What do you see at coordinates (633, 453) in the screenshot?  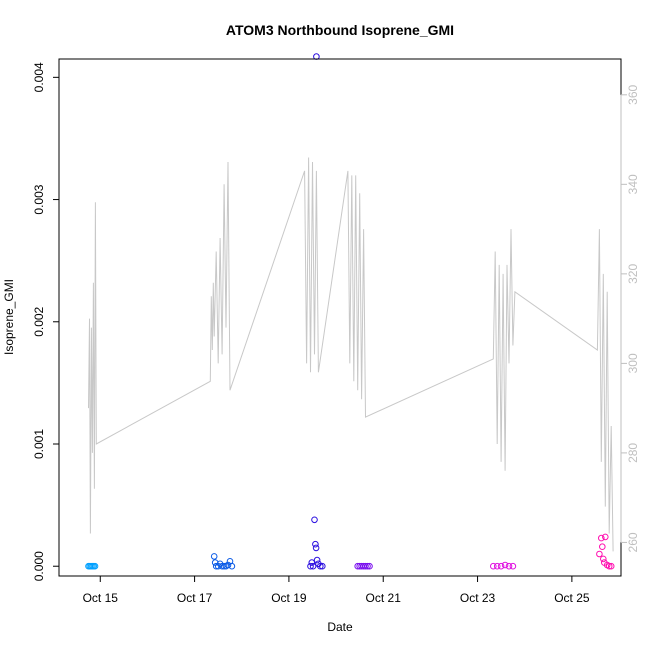 I see `y2-tick-label: 280` at bounding box center [633, 453].